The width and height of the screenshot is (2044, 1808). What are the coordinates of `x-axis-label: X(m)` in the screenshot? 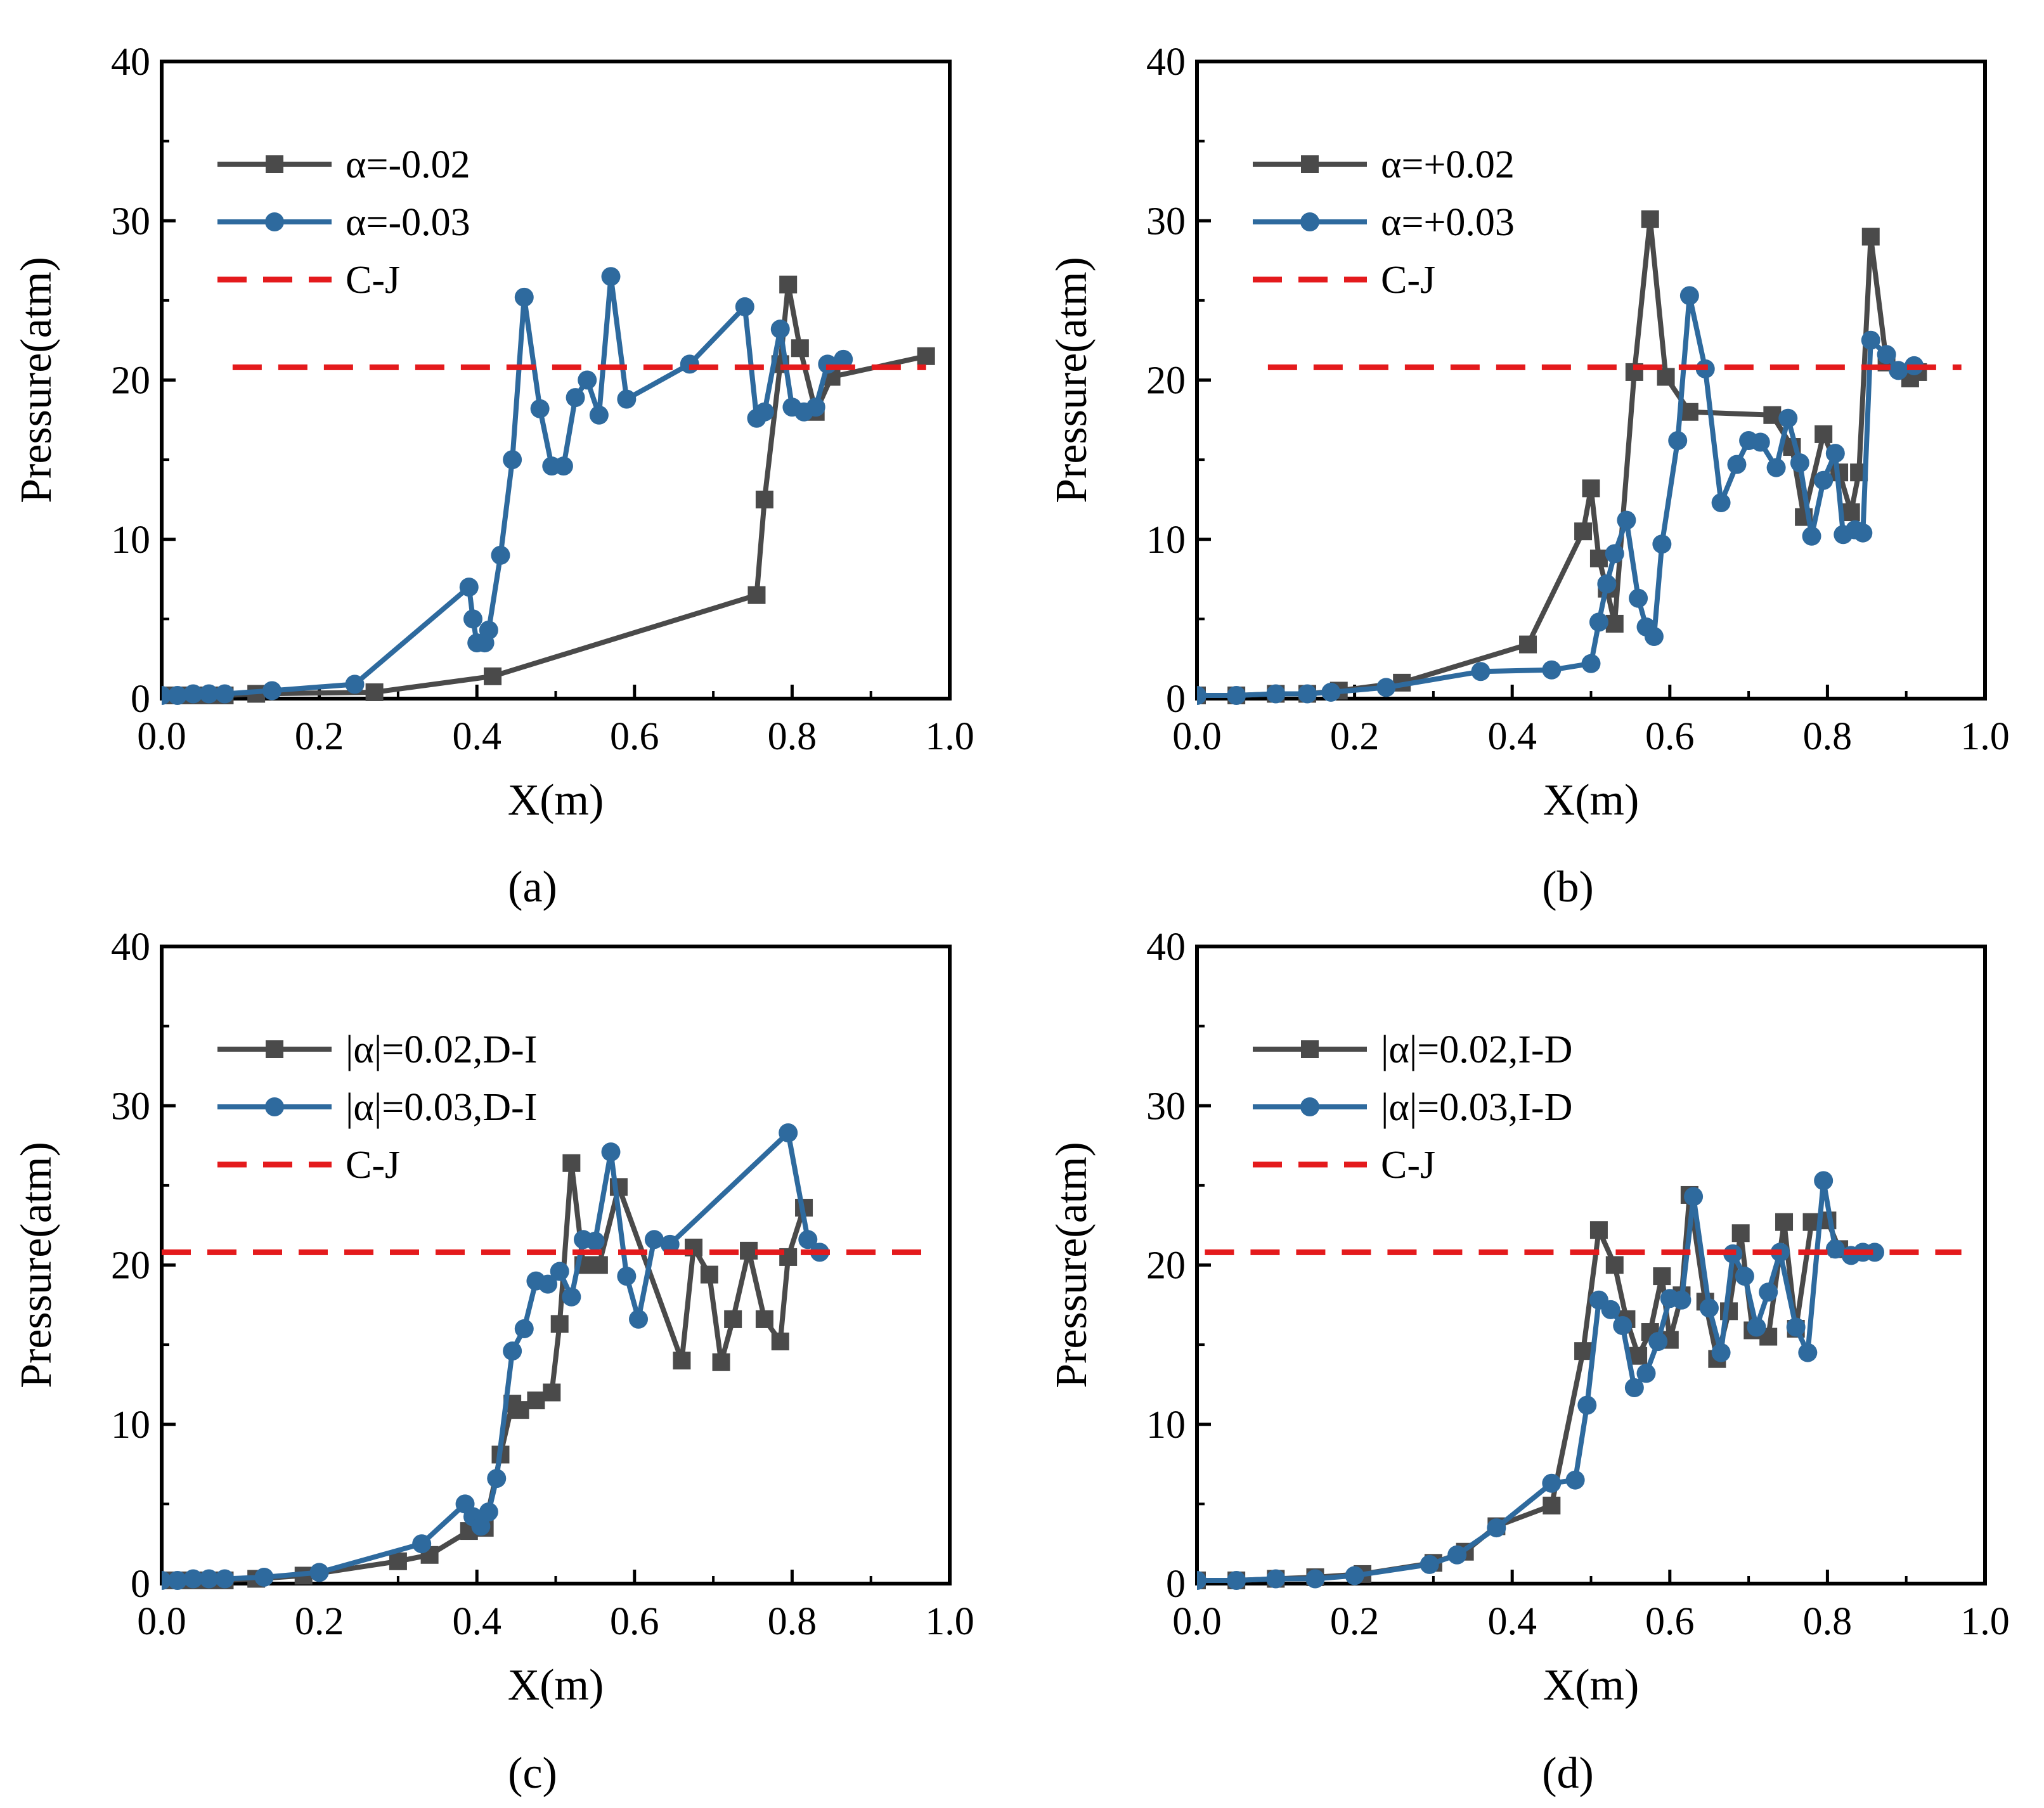 It's located at (1592, 801).